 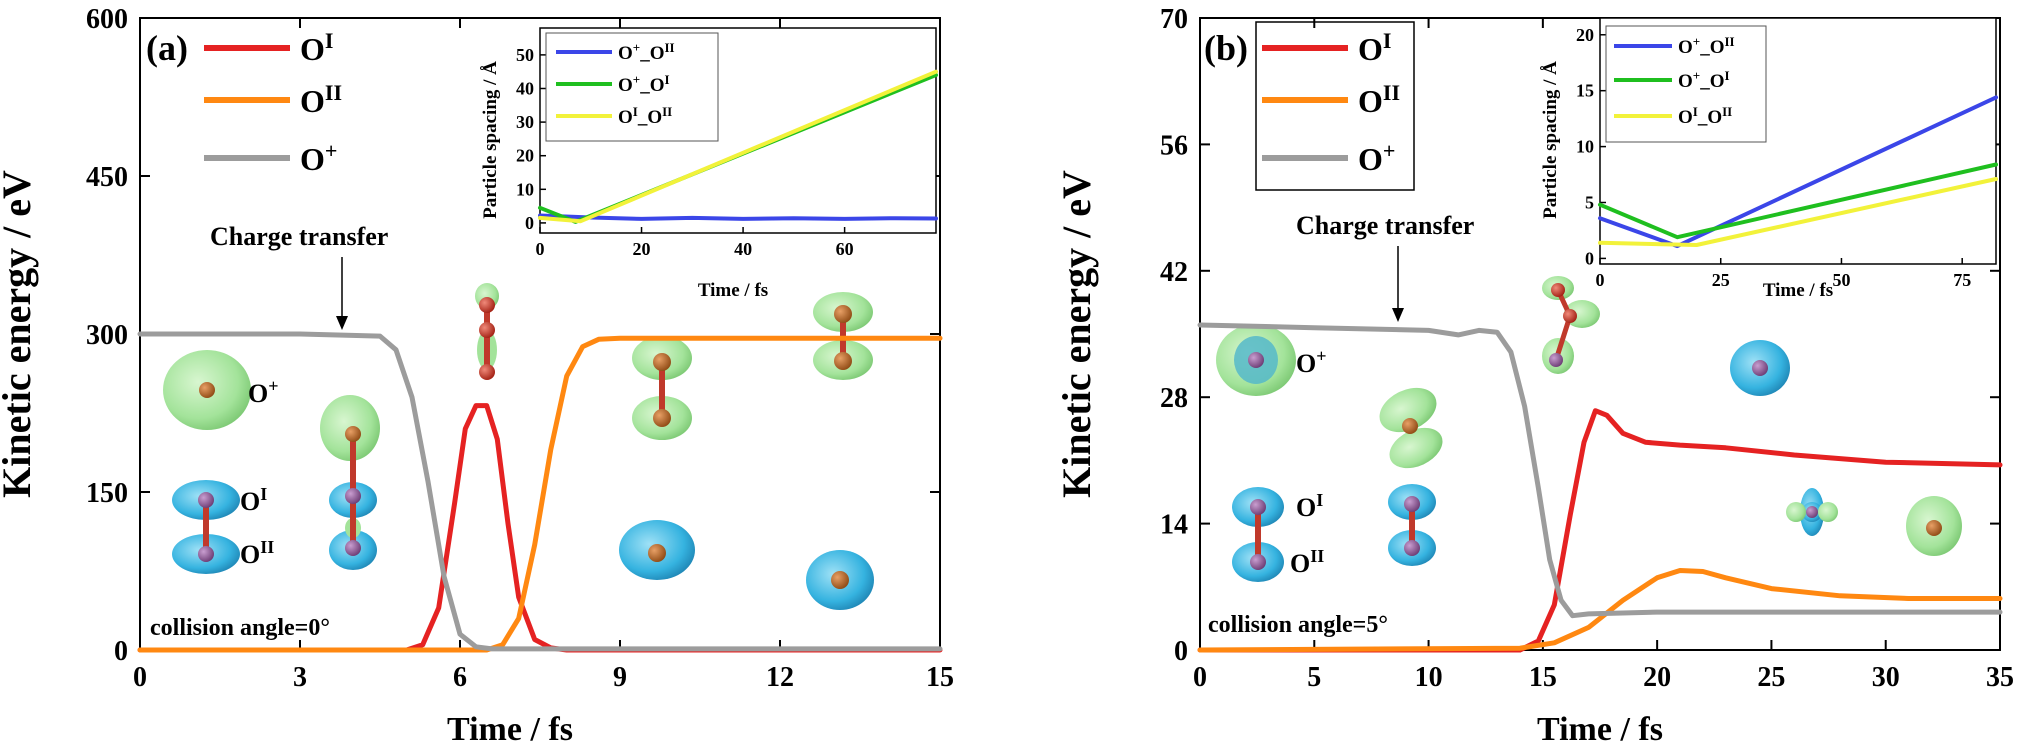 I want to click on inset-legend-b: O+_OII O+_OI OI_OII, so click(x=1686, y=84).